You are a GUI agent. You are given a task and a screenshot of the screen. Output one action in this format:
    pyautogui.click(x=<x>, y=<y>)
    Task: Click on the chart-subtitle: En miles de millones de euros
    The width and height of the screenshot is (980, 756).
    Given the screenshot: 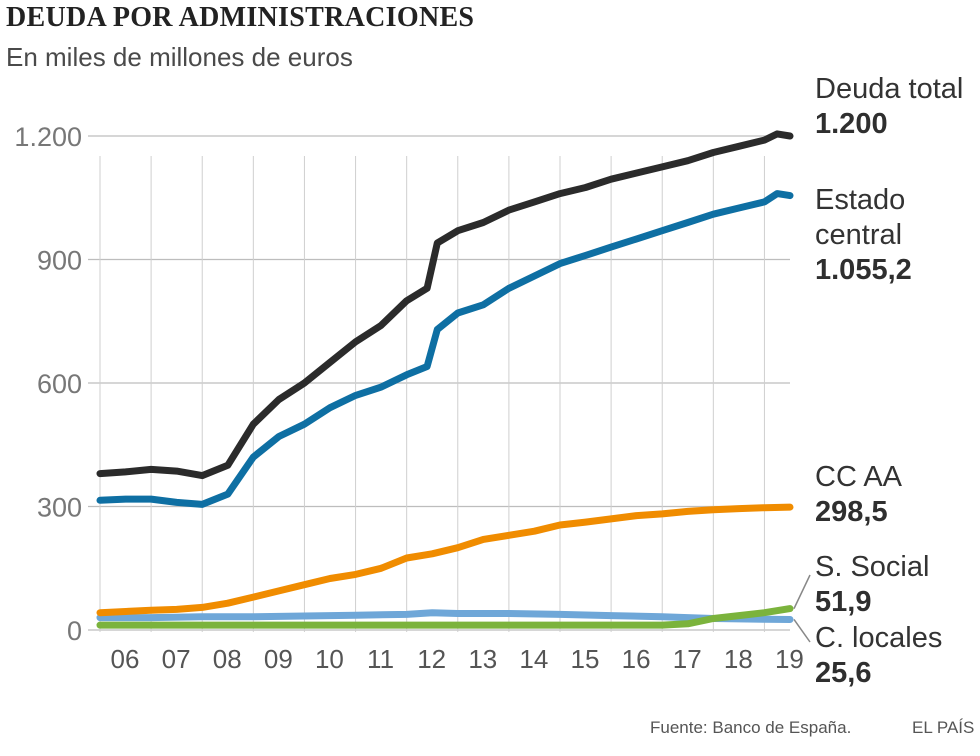 What is the action you would take?
    pyautogui.click(x=179, y=57)
    